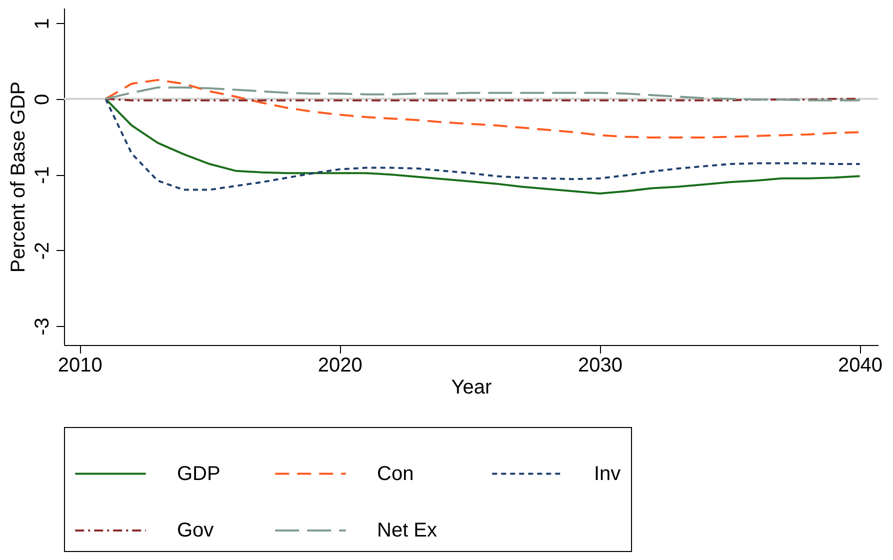 The height and width of the screenshot is (560, 893). Describe the element at coordinates (43, 327) in the screenshot. I see `y-tick-label: -3` at that location.